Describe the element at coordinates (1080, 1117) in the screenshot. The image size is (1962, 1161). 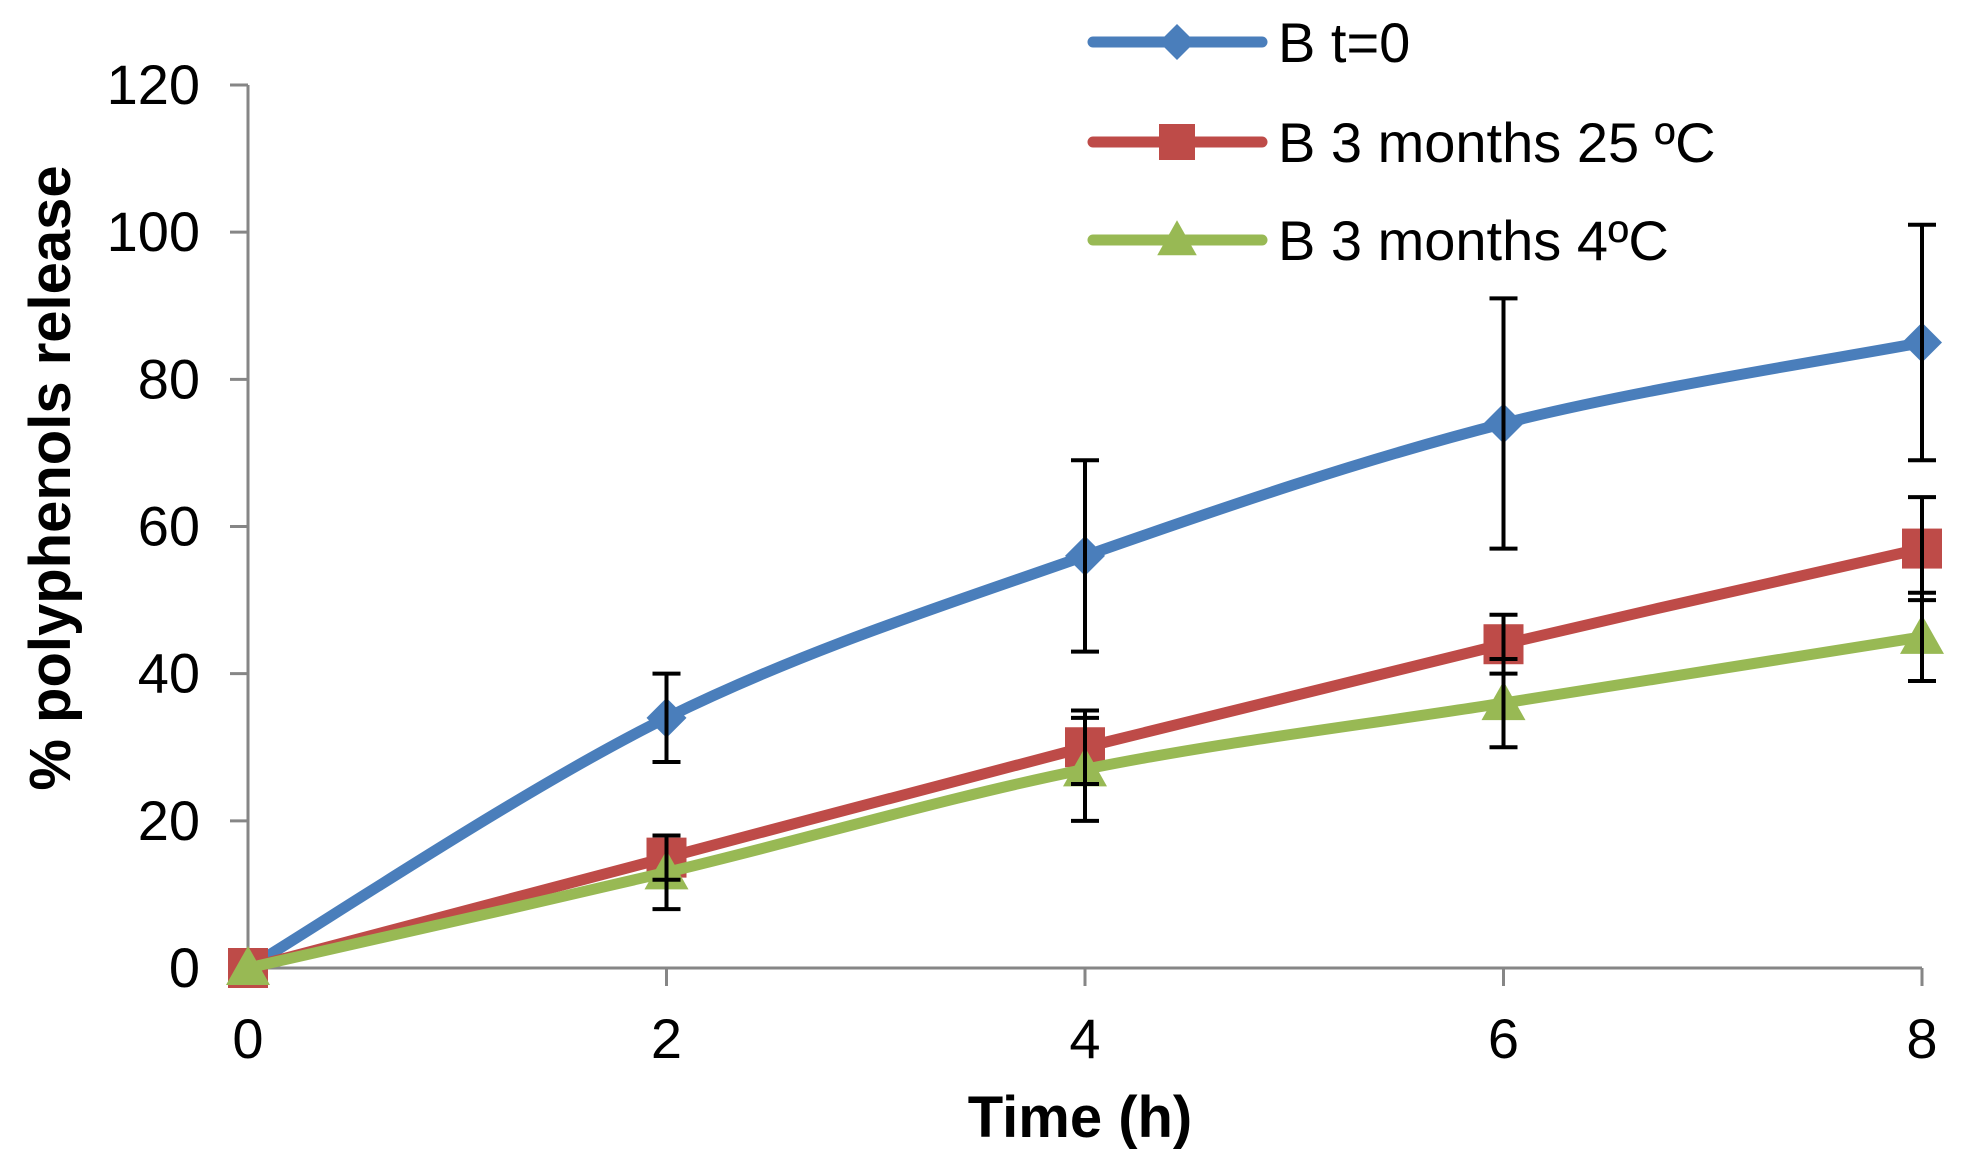
I see `x-axis-title: Time (h)` at that location.